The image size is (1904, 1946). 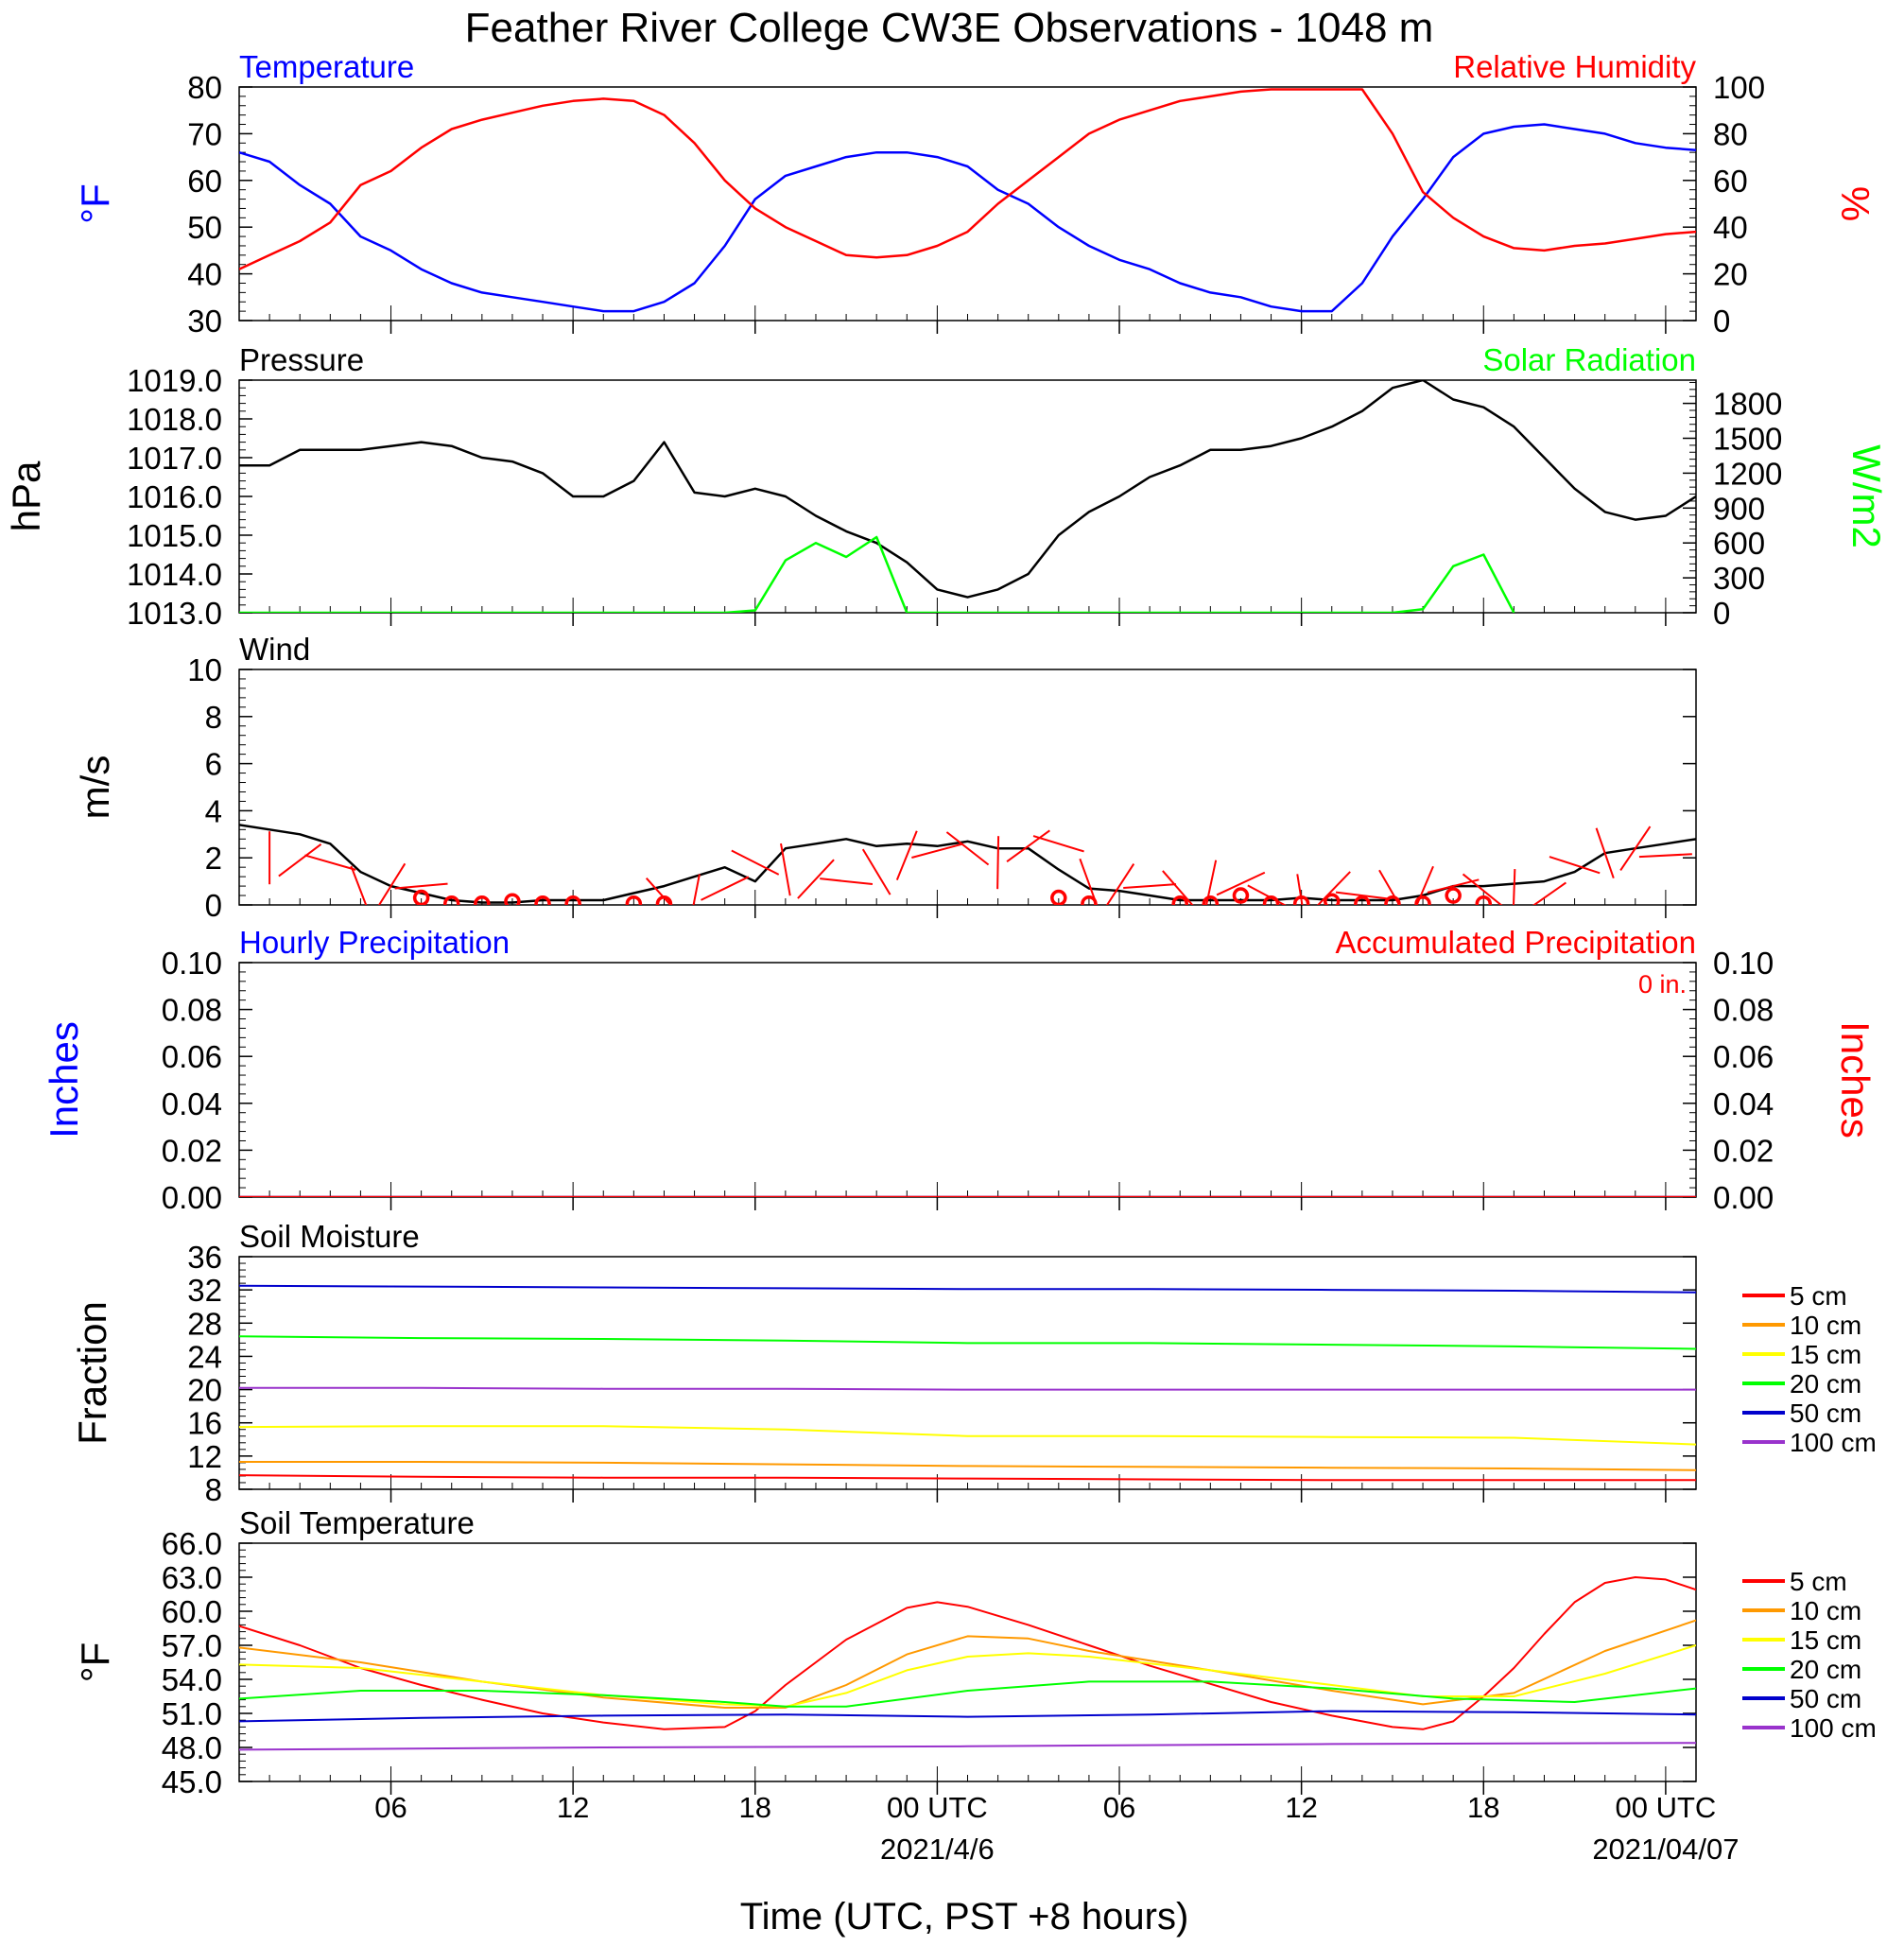 What do you see at coordinates (967, 1478) in the screenshot?
I see `series-5-cm` at bounding box center [967, 1478].